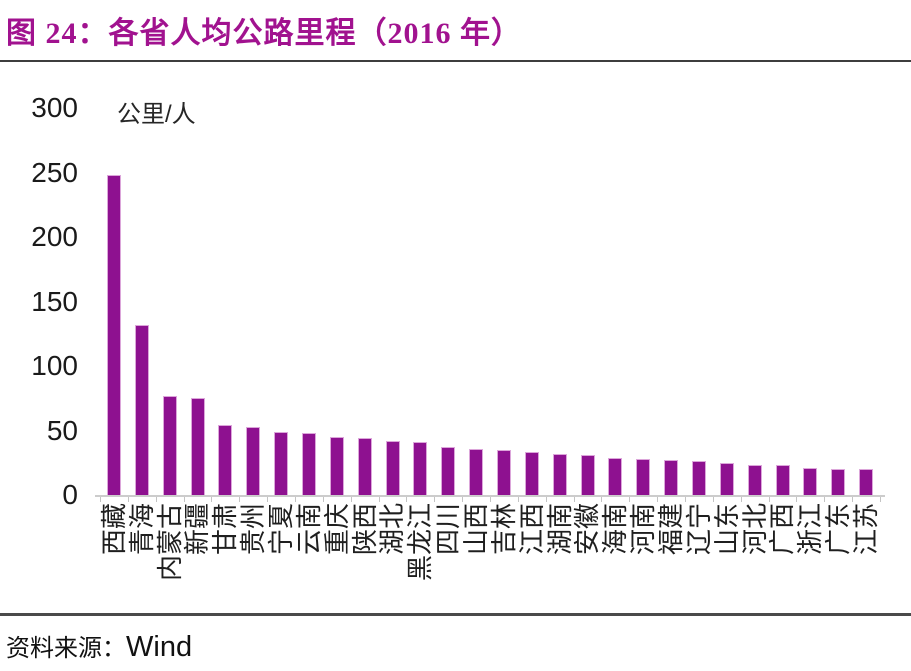 The image size is (911, 671). Describe the element at coordinates (455, 614) in the screenshot. I see `footer-divider` at that location.